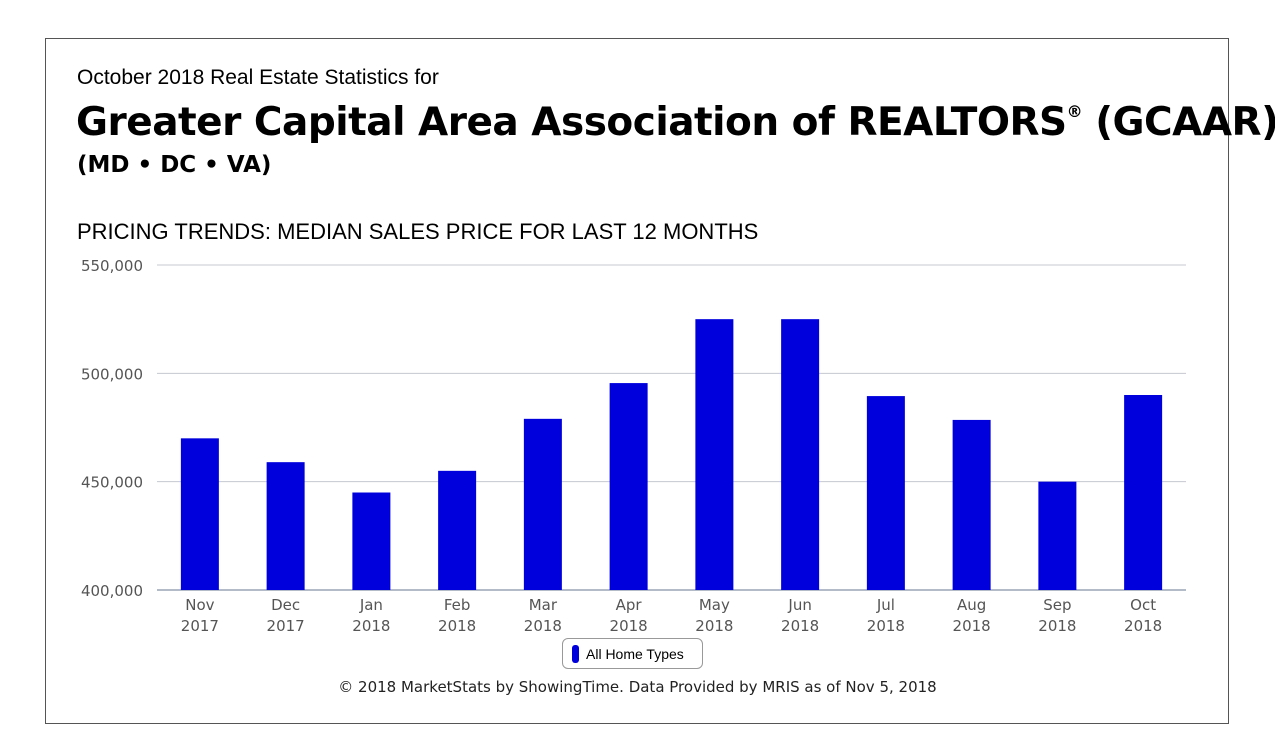 Image resolution: width=1275 pixels, height=750 pixels. Describe the element at coordinates (714, 605) in the screenshot. I see `x-tick-label-month: May` at that location.